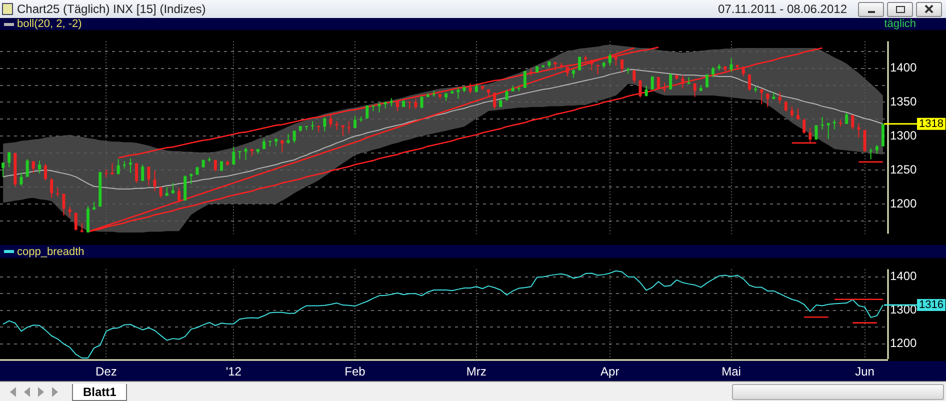 The width and height of the screenshot is (946, 401). Describe the element at coordinates (476, 371) in the screenshot. I see `x-tick-label: Mrz` at that location.